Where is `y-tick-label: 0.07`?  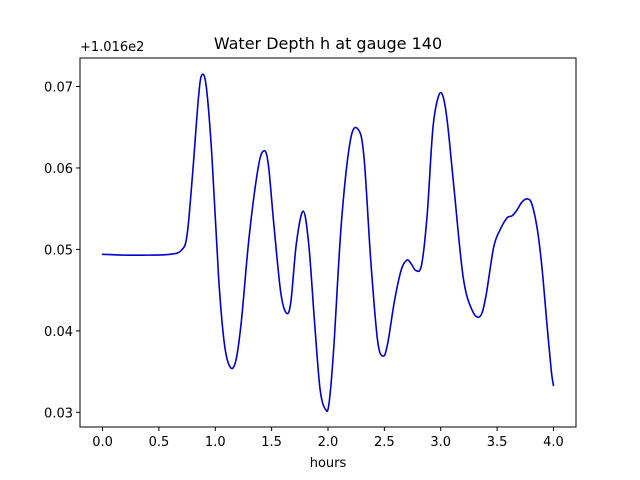 y-tick-label: 0.07 is located at coordinates (58, 88).